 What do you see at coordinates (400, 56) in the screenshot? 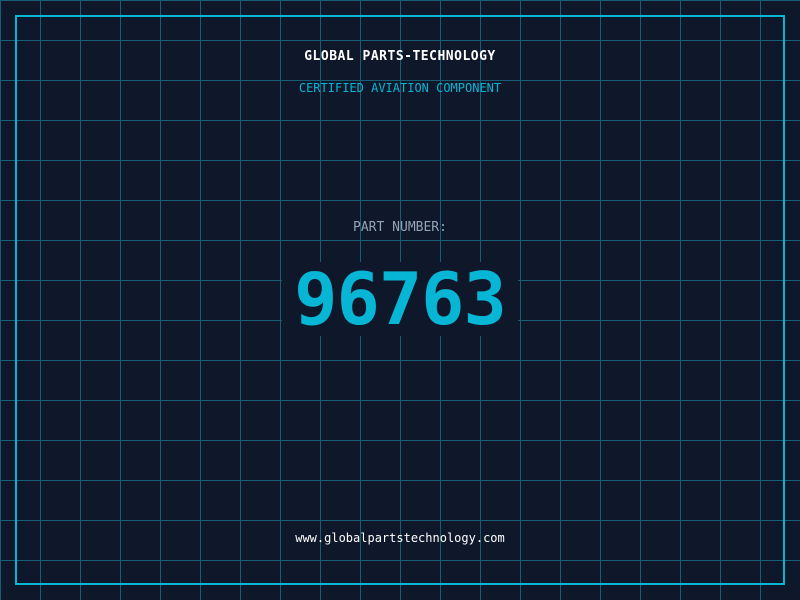
I see `company-title: GLOBAL PARTS-TECHNOLOGY` at bounding box center [400, 56].